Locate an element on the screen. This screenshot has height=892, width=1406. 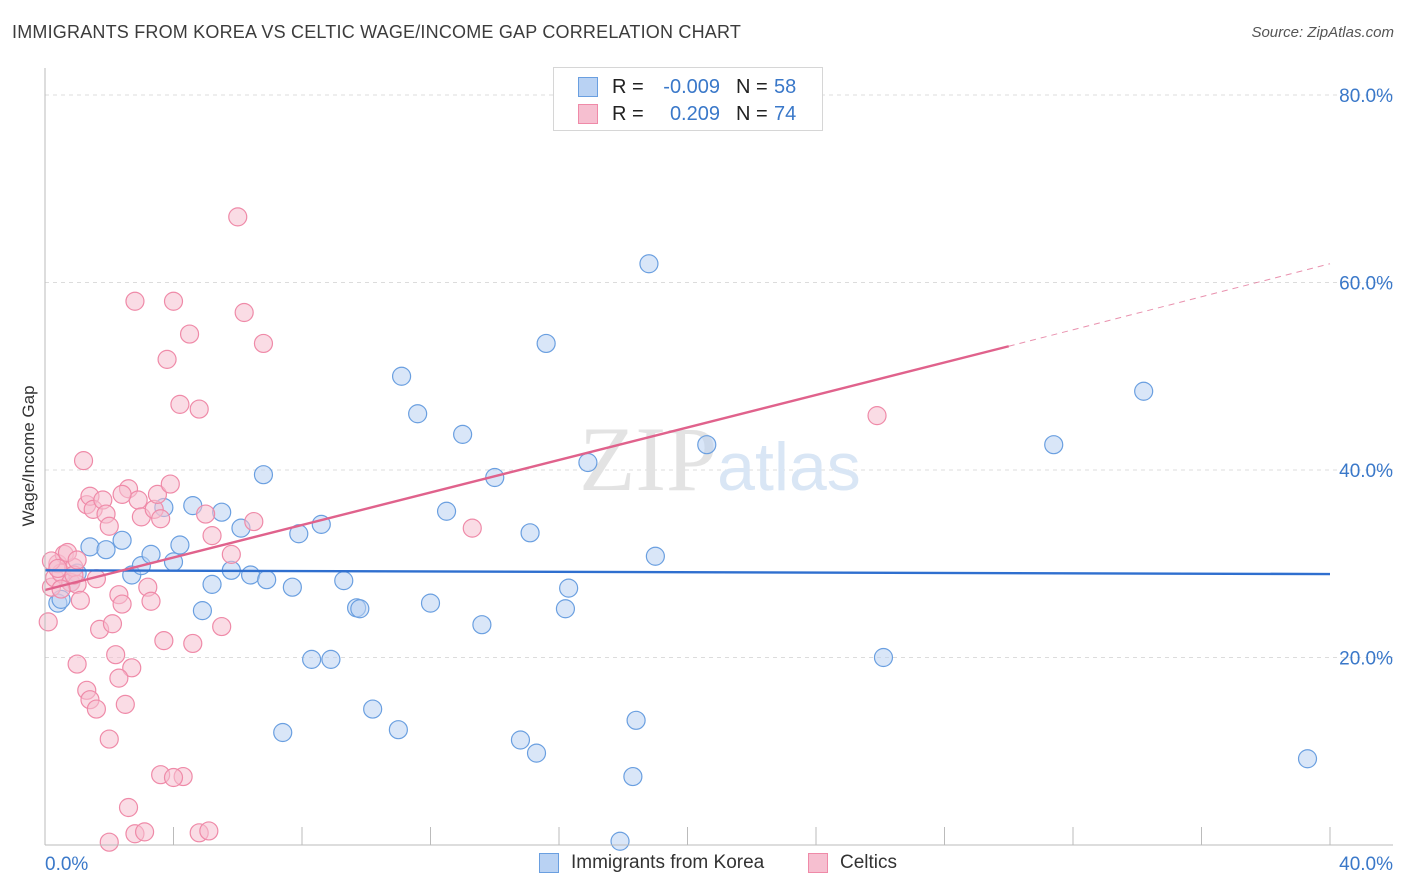
celtics-r-value: 0.209 is located at coordinates (694, 114).